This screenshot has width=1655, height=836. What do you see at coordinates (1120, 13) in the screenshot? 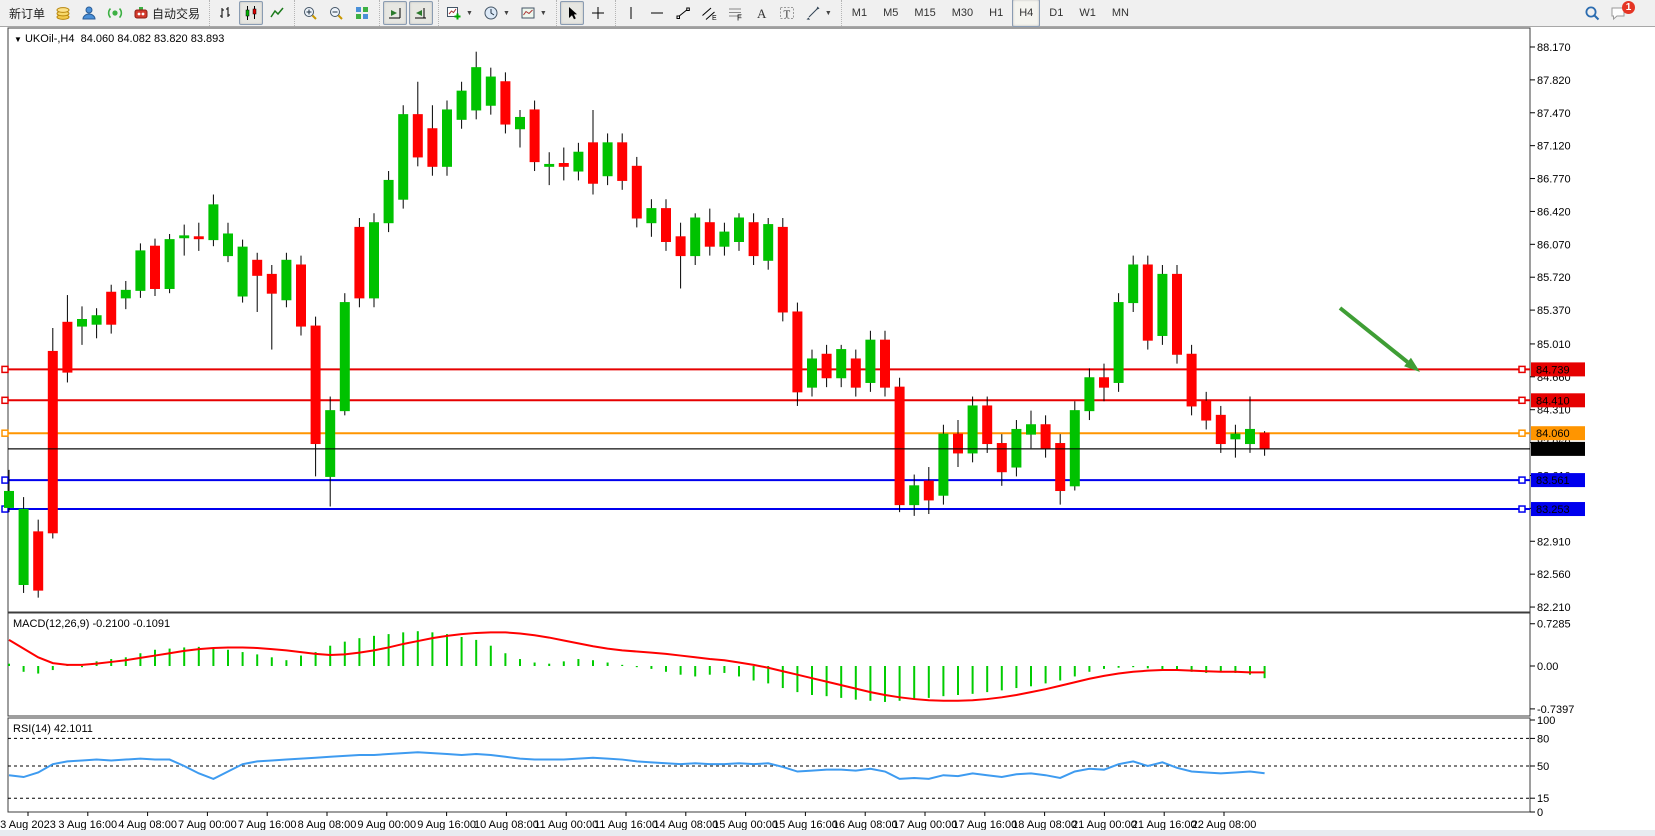
I see `timeframe-mn-button: MN` at bounding box center [1120, 13].